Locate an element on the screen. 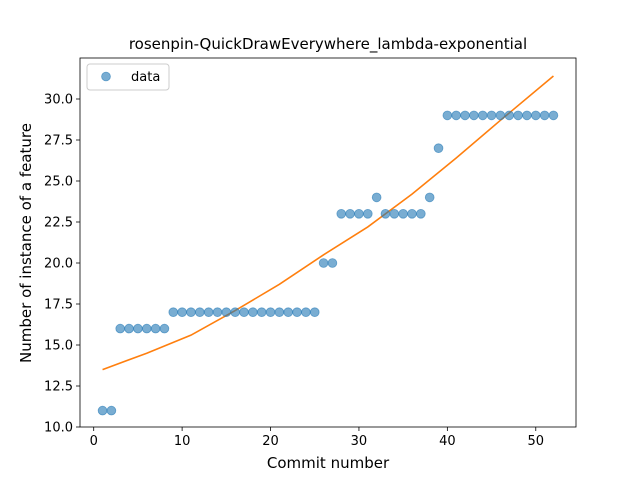  legend-marker is located at coordinates (106, 76).